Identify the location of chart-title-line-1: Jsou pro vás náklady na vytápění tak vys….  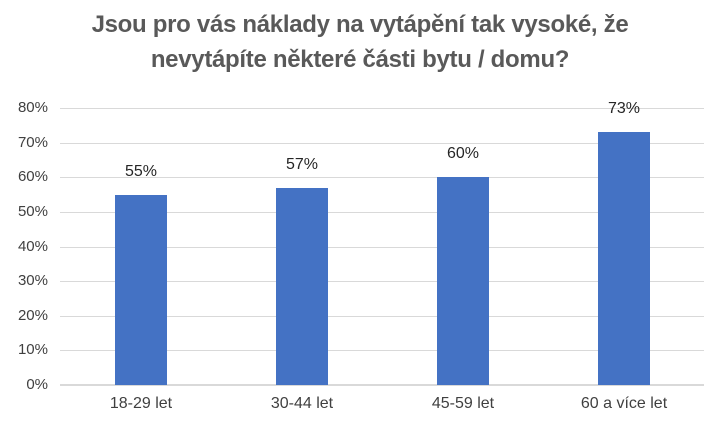
(360, 24).